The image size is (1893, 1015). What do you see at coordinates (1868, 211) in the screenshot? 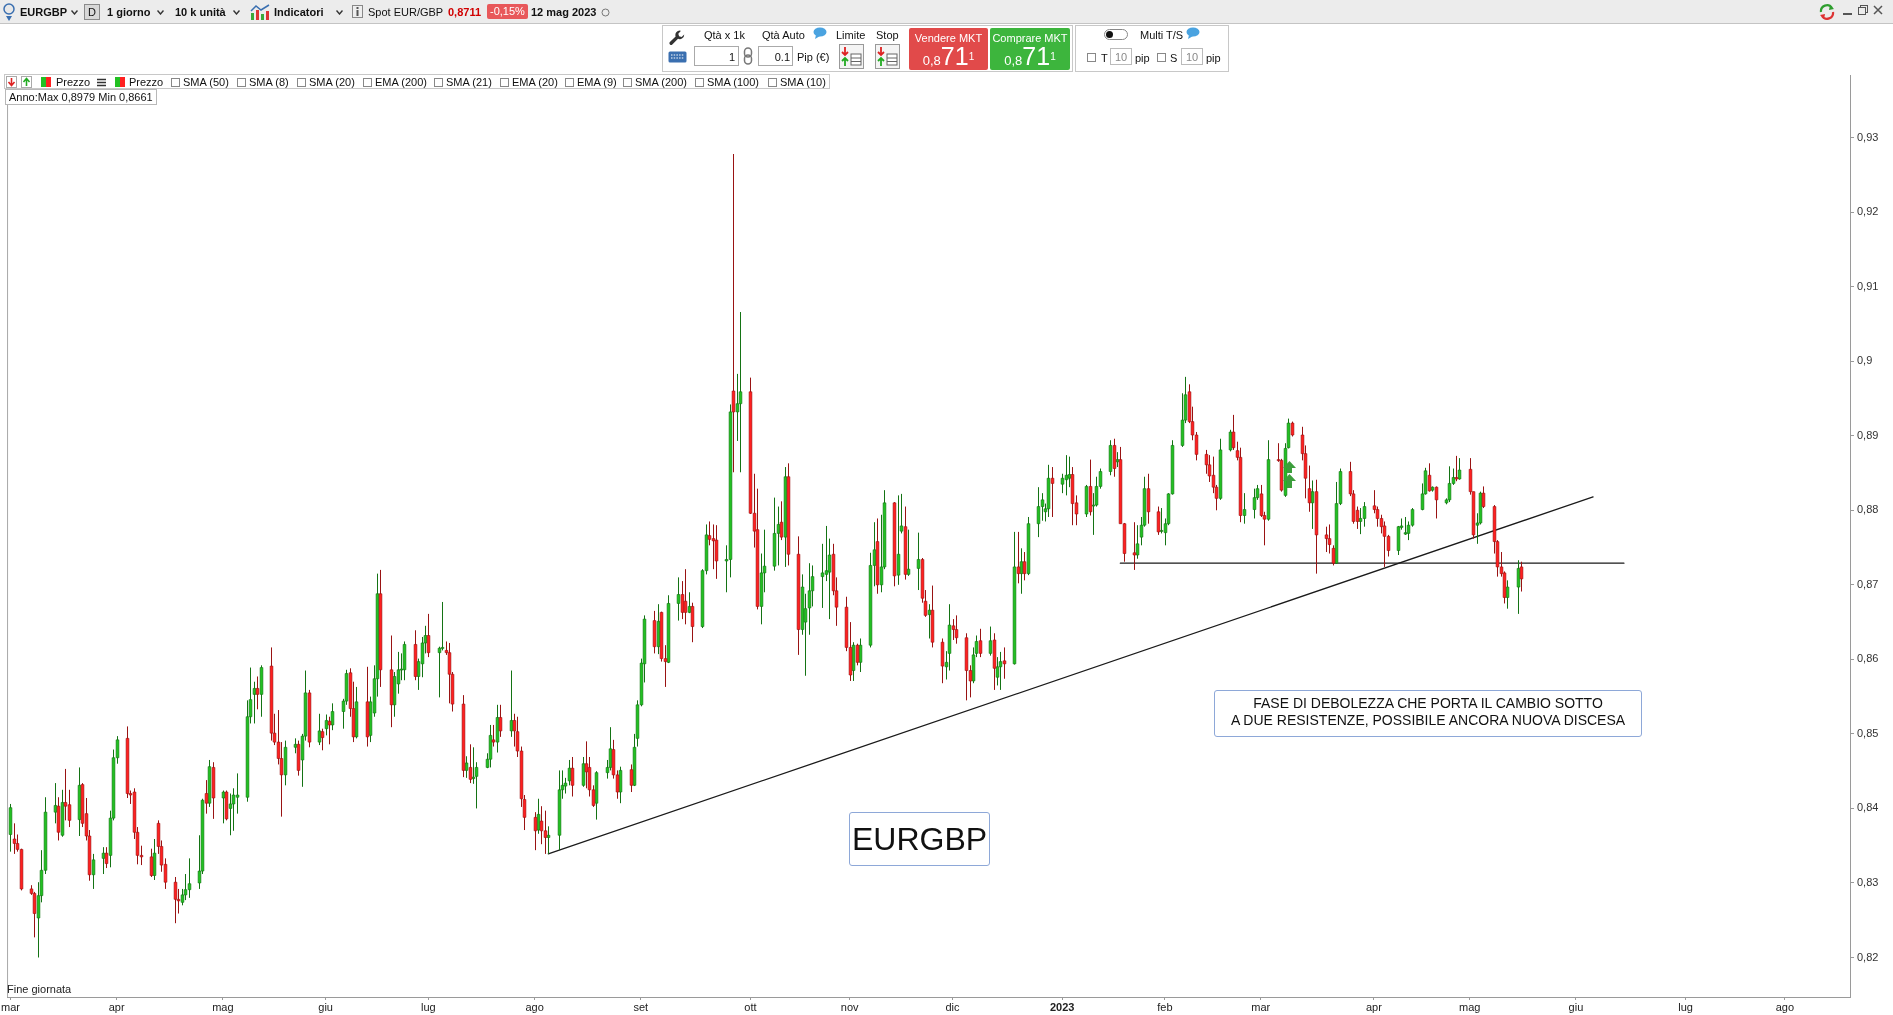
I see `y-tick-label: 0,92` at bounding box center [1868, 211].